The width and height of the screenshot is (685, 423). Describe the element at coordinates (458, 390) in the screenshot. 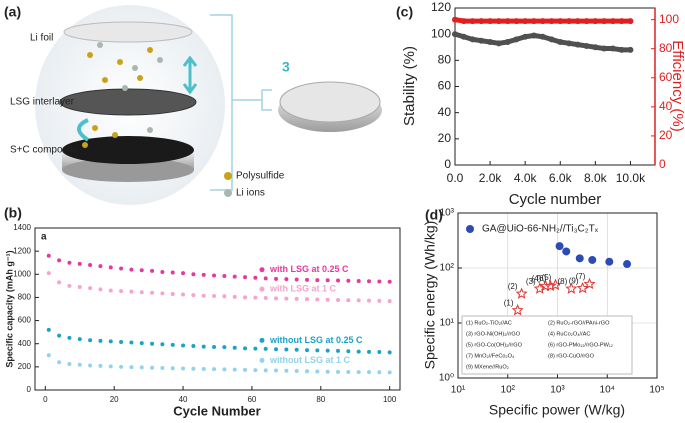

I see `x-tick-label: 10¹` at that location.